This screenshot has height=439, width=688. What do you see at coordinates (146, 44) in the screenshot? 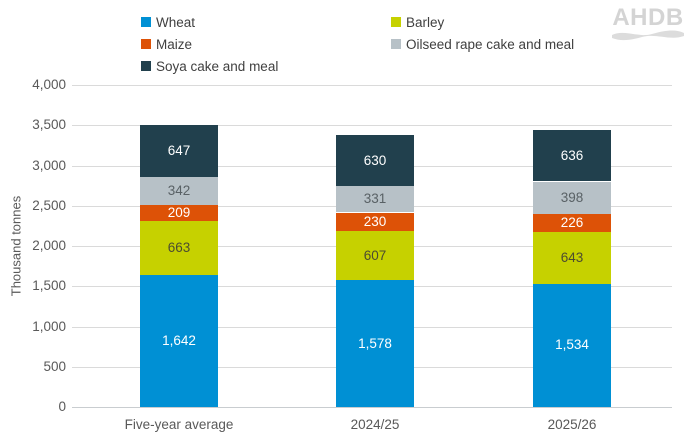
I see `legend-swatch-maize` at bounding box center [146, 44].